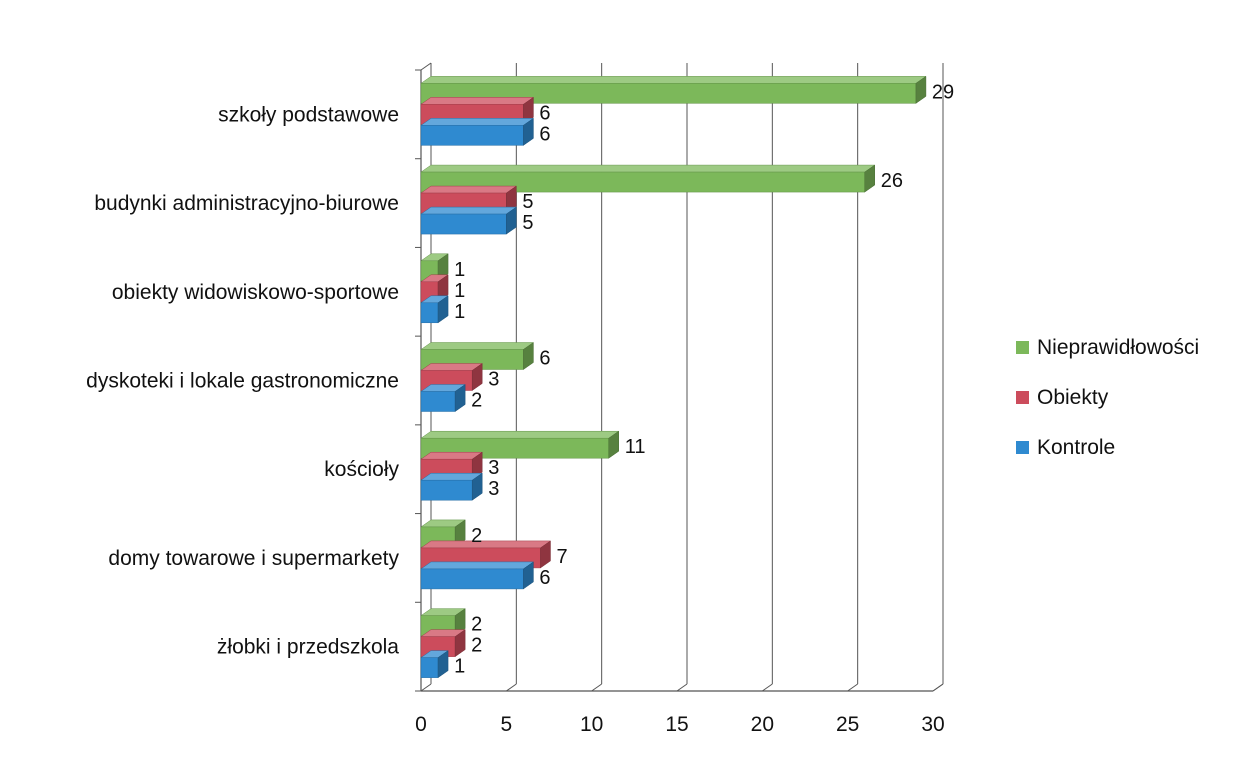 This screenshot has height=769, width=1249. What do you see at coordinates (635, 447) in the screenshot?
I see `data-label: 11` at bounding box center [635, 447].